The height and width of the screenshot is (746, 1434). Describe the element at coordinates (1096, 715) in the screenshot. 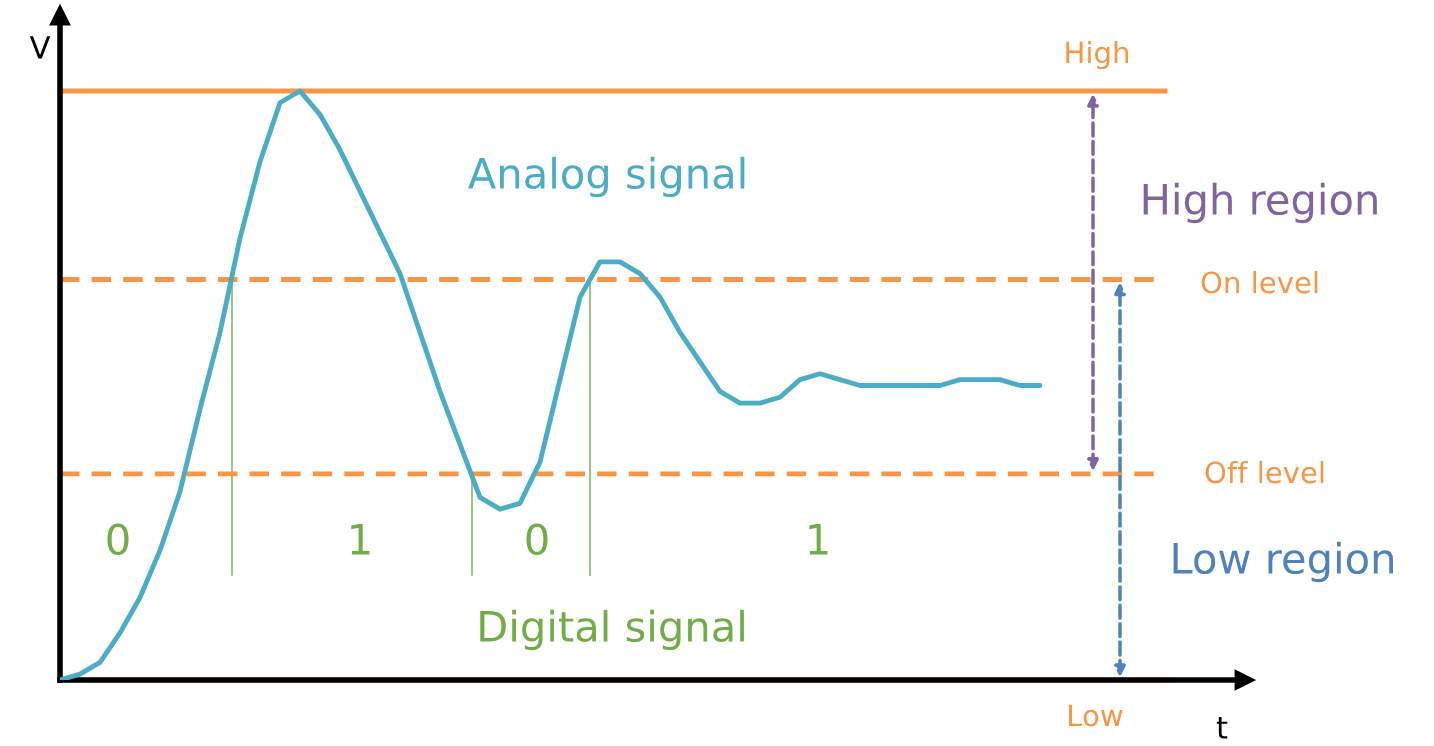

I see `ref-line-label: Low` at that location.